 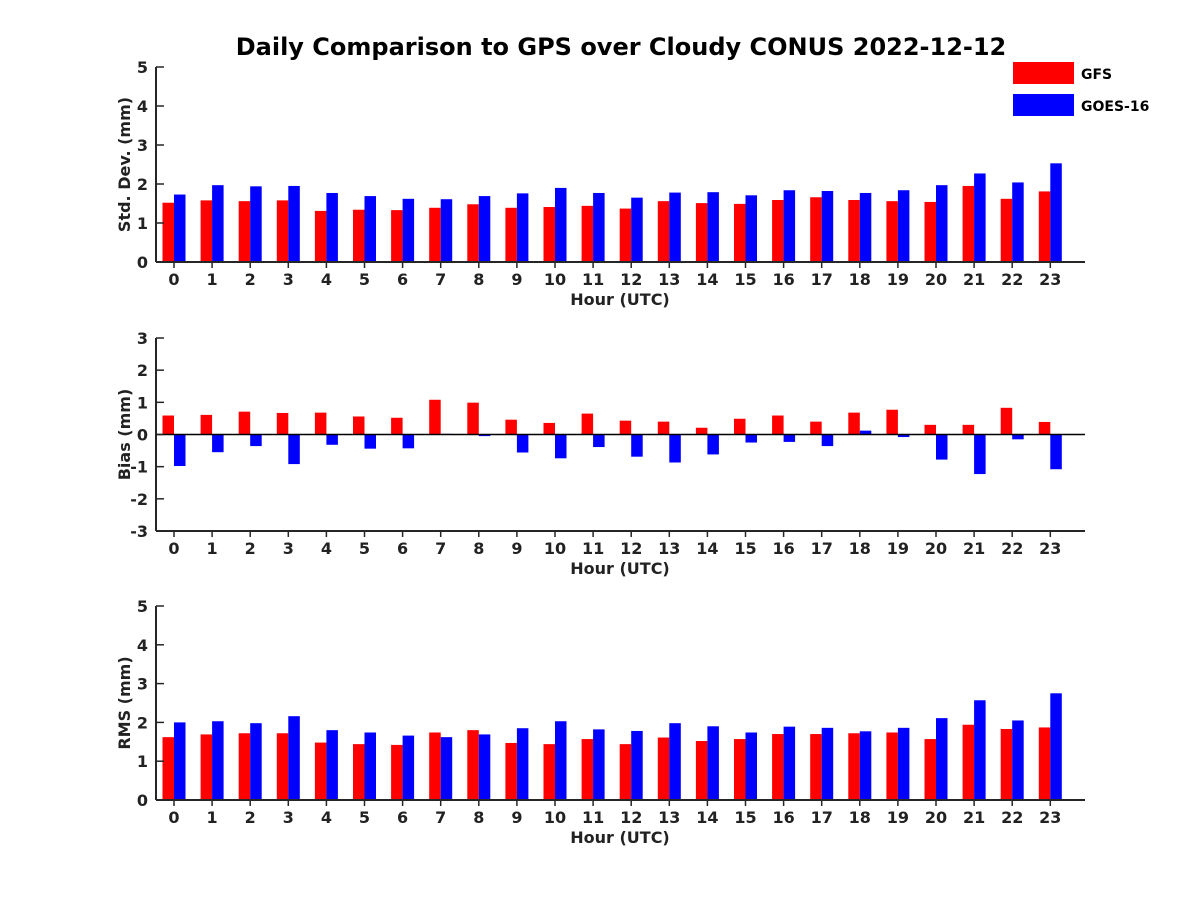 I want to click on stddev-xtick-label: 12, so click(x=631, y=279).